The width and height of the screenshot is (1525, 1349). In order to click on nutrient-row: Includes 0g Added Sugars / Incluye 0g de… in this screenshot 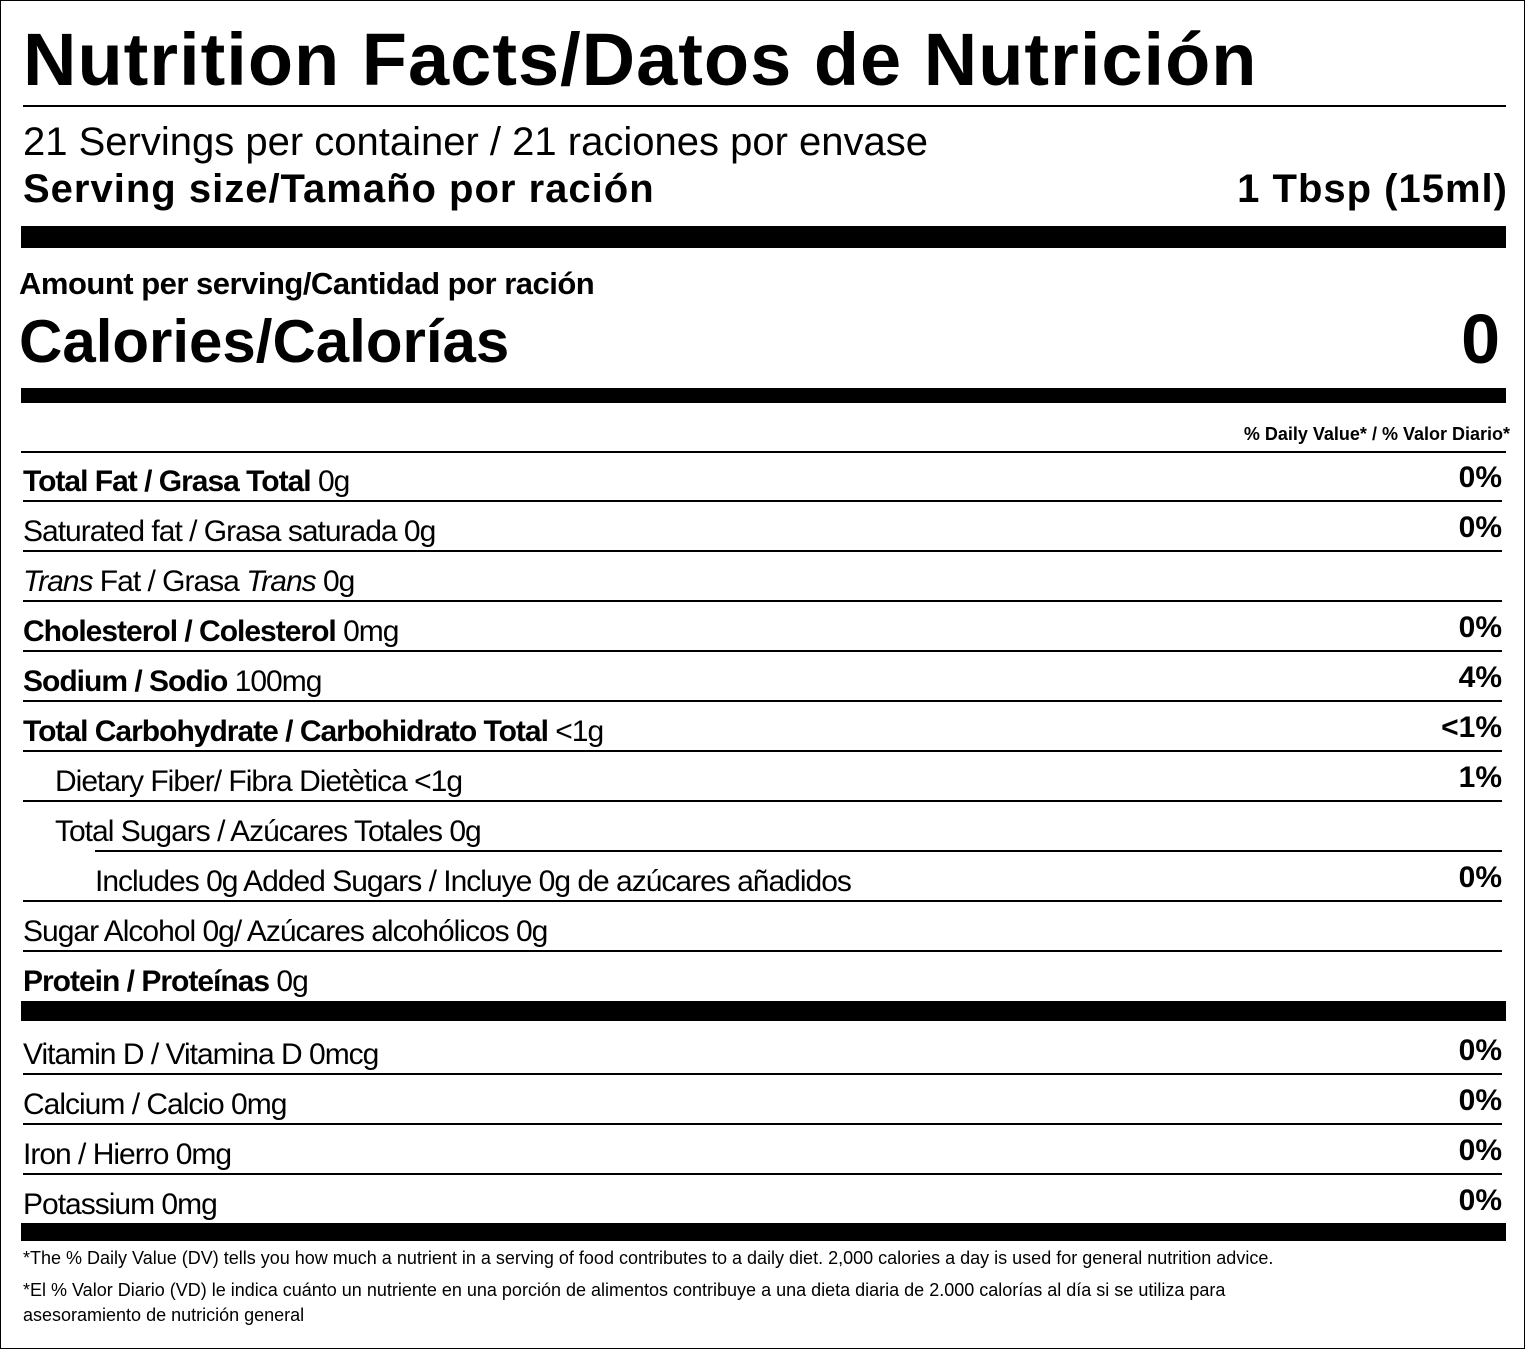, I will do `click(762, 877)`.